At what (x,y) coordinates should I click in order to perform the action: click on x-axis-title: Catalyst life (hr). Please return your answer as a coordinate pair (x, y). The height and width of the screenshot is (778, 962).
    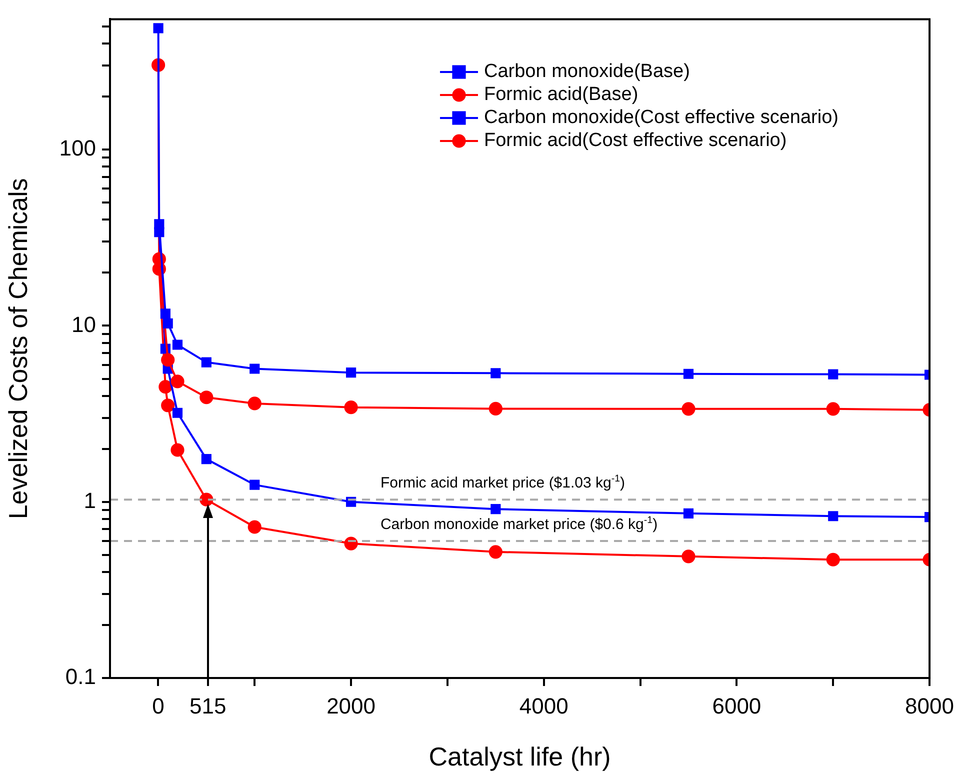
    Looking at the image, I should click on (519, 757).